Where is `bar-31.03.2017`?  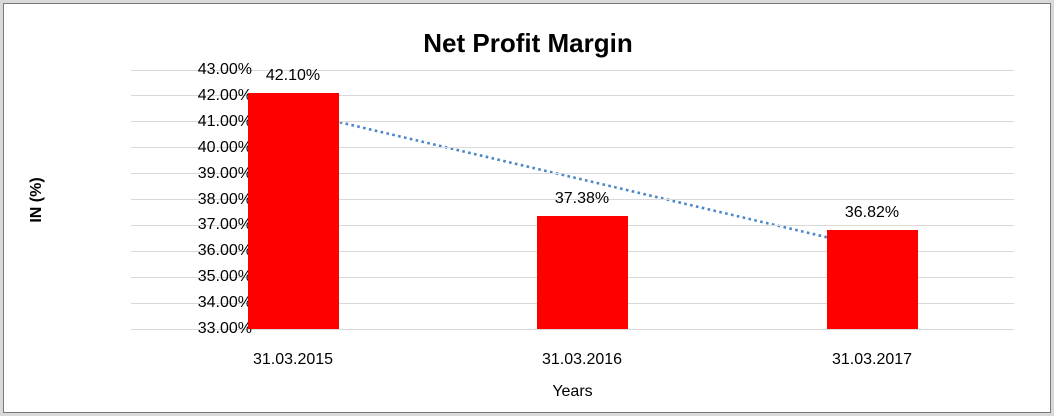
bar-31.03.2017 is located at coordinates (872, 279).